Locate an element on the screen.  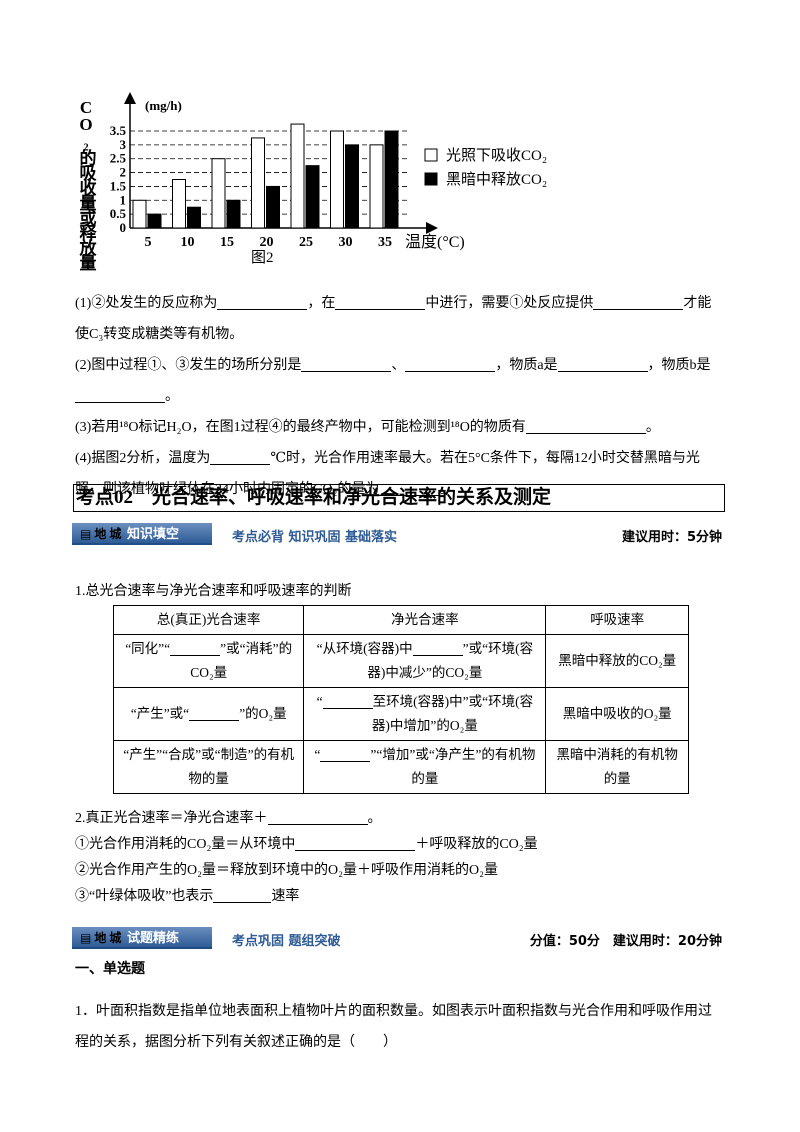
y-tick-label: 1.5 is located at coordinates (118, 185).